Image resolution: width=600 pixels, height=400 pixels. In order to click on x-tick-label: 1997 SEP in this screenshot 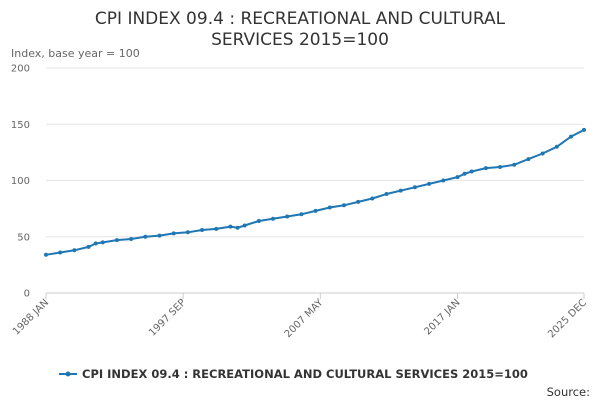, I will do `click(167, 317)`.